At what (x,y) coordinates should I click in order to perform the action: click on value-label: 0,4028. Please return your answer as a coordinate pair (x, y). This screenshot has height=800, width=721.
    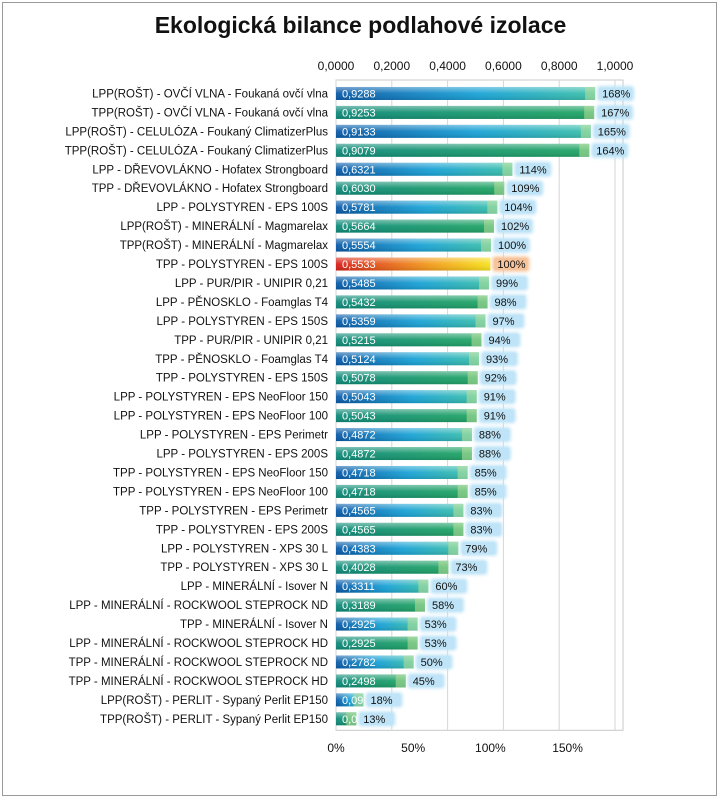
    Looking at the image, I should click on (359, 568).